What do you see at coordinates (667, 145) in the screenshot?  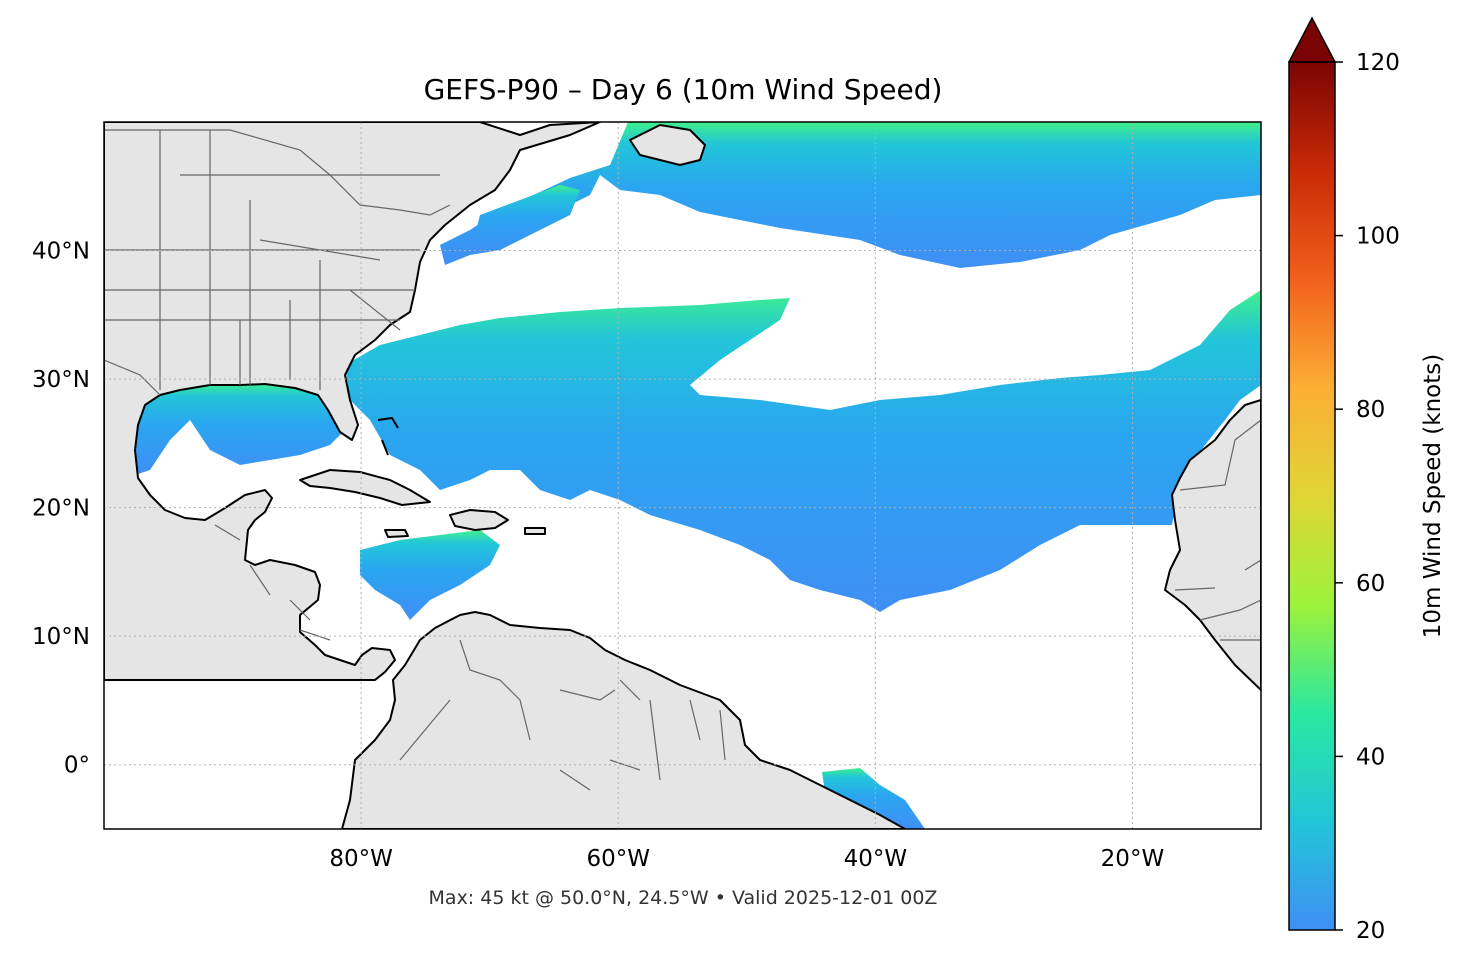 I see `newfoundland-land` at bounding box center [667, 145].